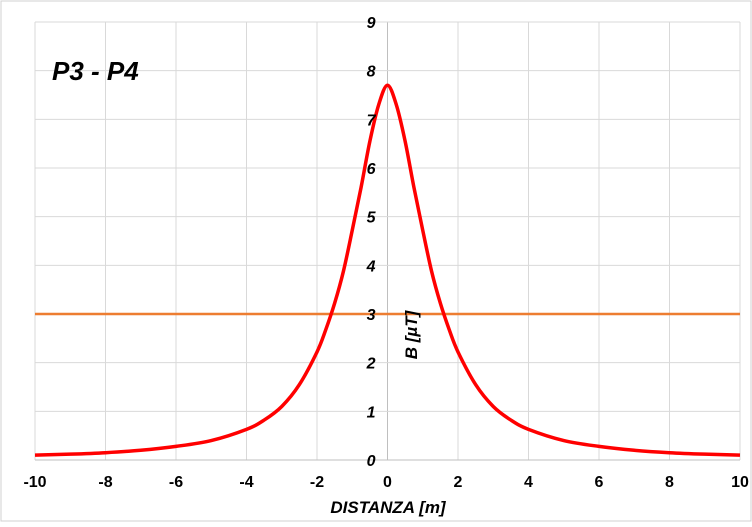 Image resolution: width=752 pixels, height=527 pixels. What do you see at coordinates (95, 71) in the screenshot?
I see `chart-title: P3 - P4` at bounding box center [95, 71].